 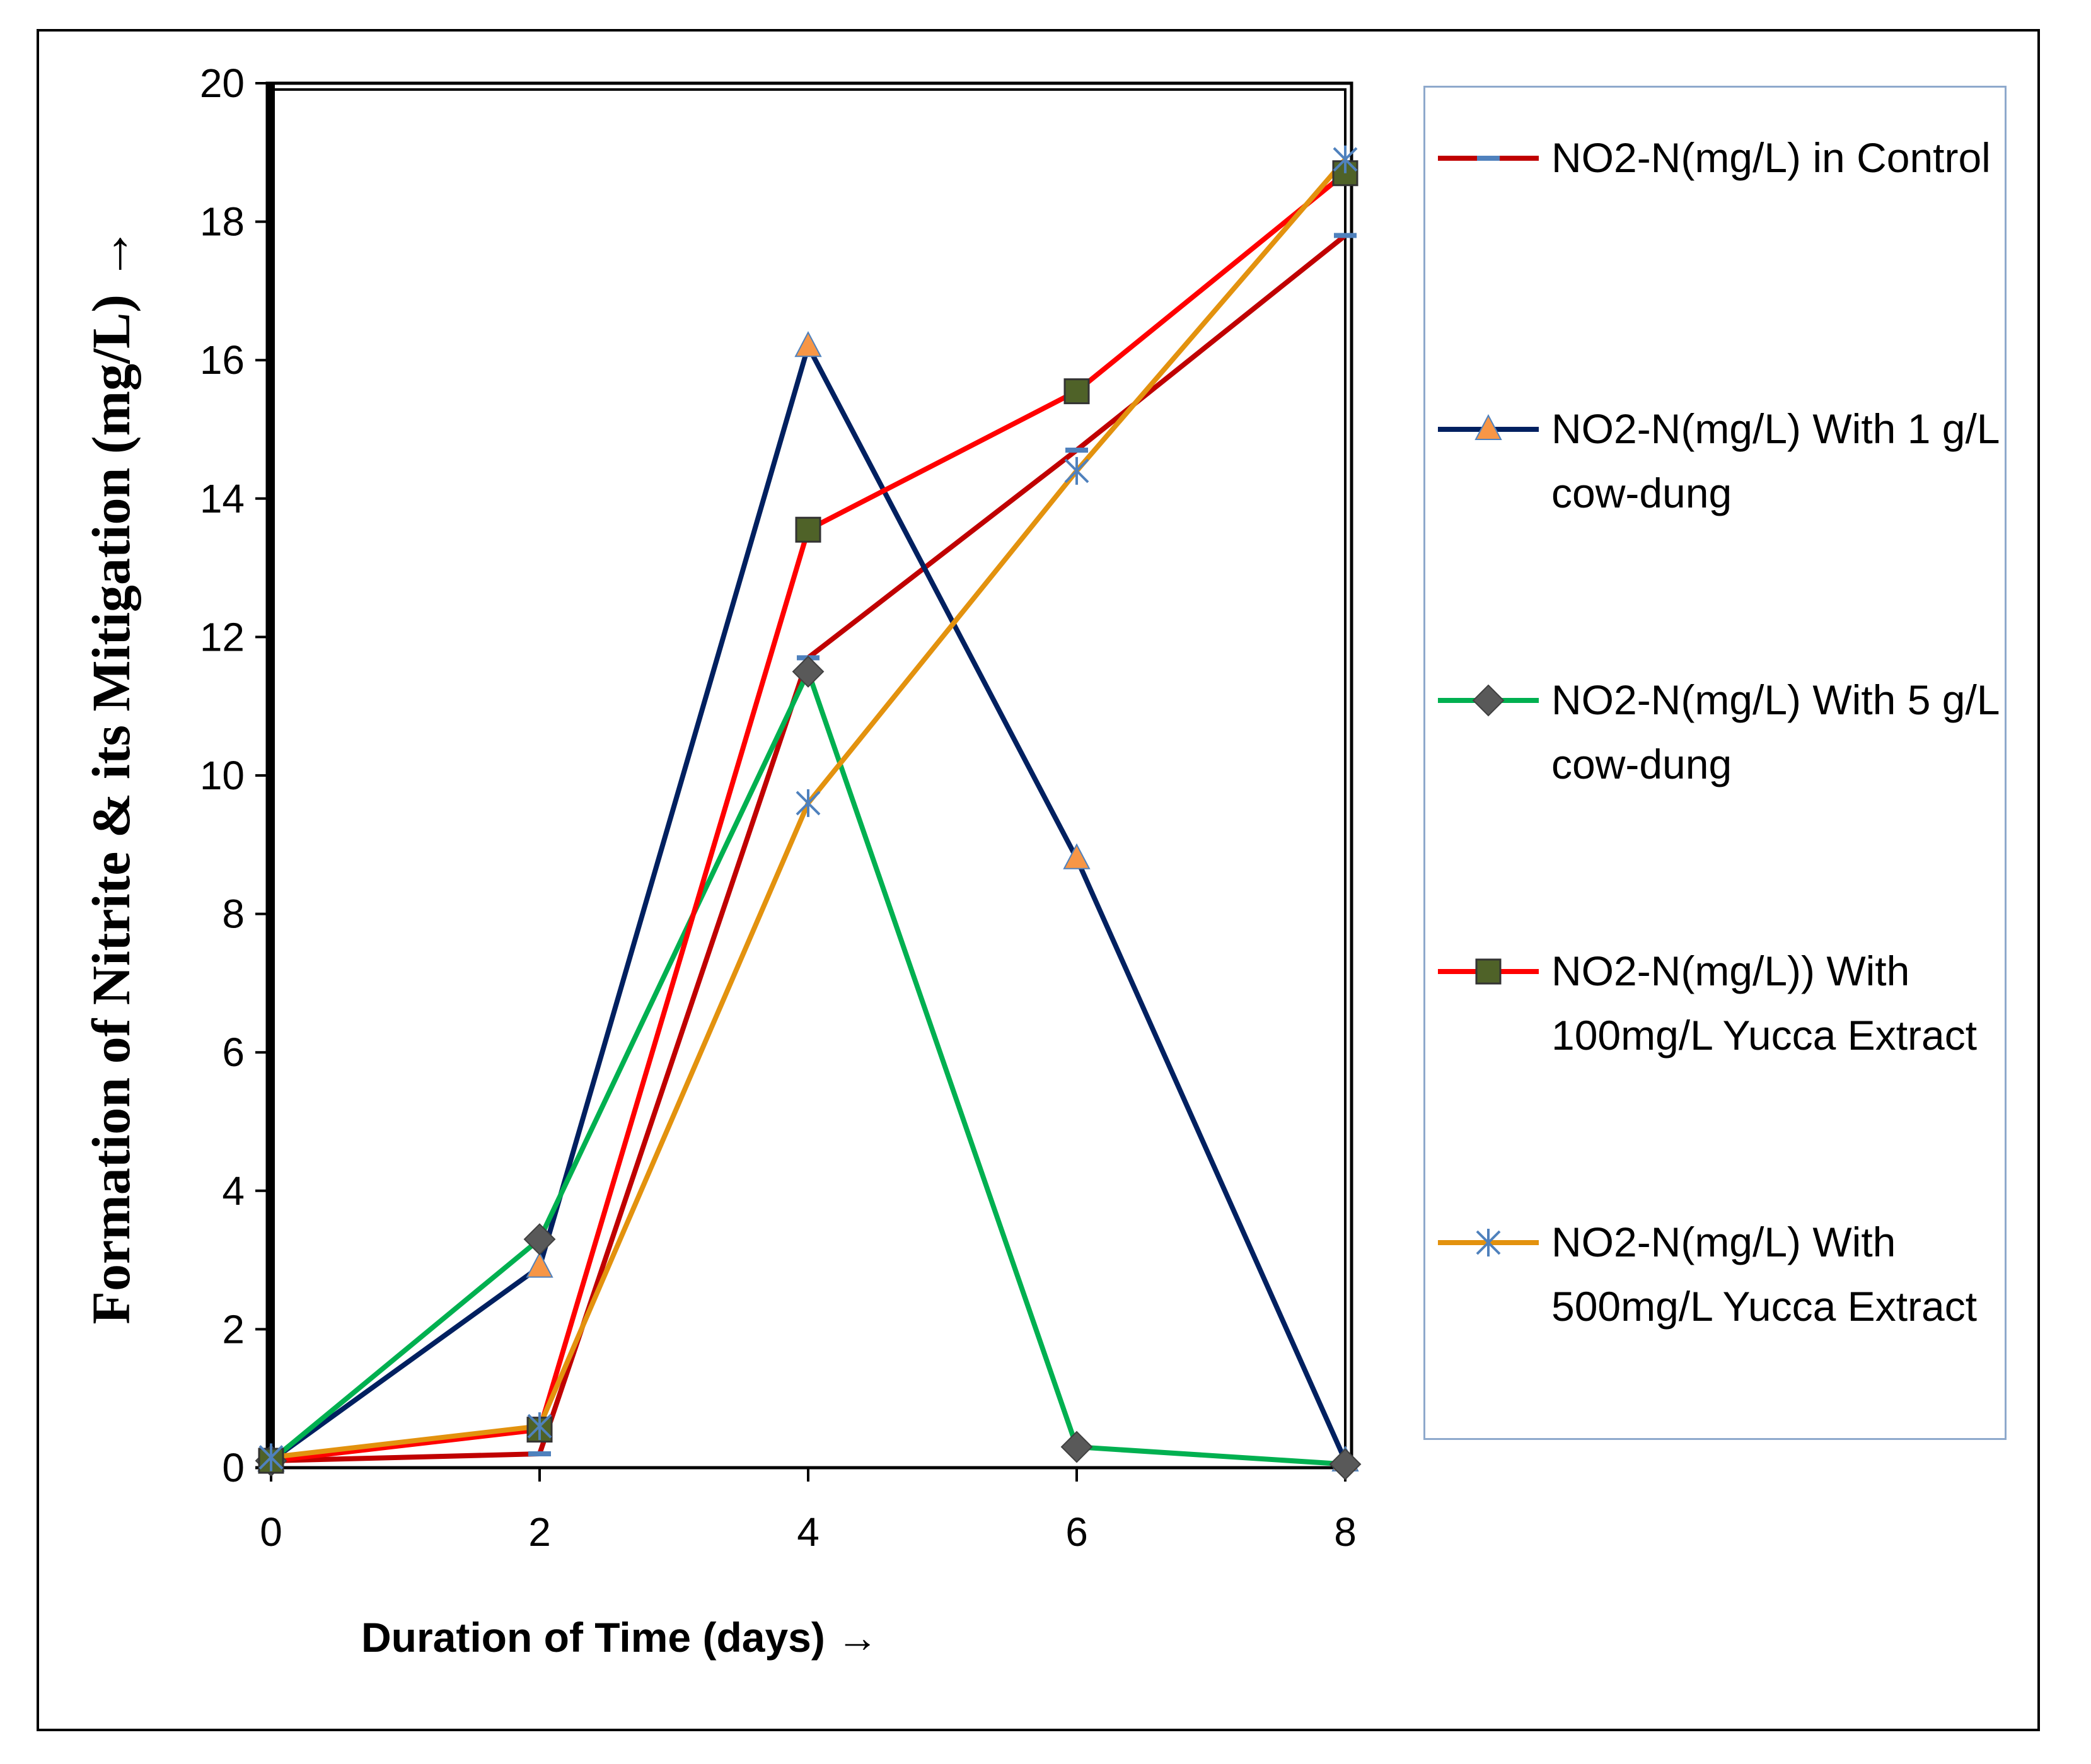 I want to click on legend-label: NO2-N(mg/L)) With 100mg/L Yucca Extract, so click(x=1764, y=1003).